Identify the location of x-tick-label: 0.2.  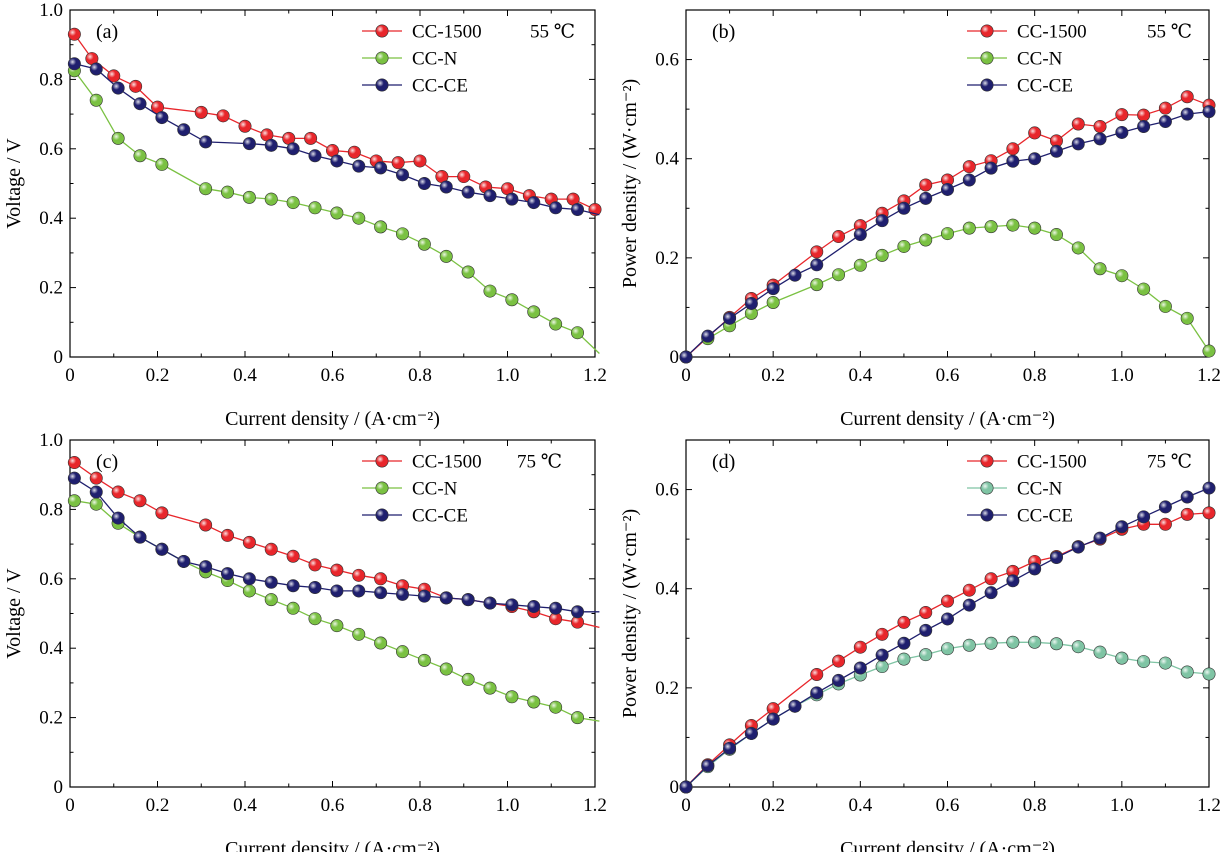
(773, 805).